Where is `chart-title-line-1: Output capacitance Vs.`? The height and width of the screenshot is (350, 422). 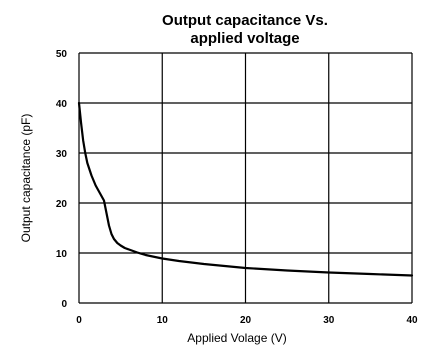 chart-title-line-1: Output capacitance Vs. is located at coordinates (245, 20).